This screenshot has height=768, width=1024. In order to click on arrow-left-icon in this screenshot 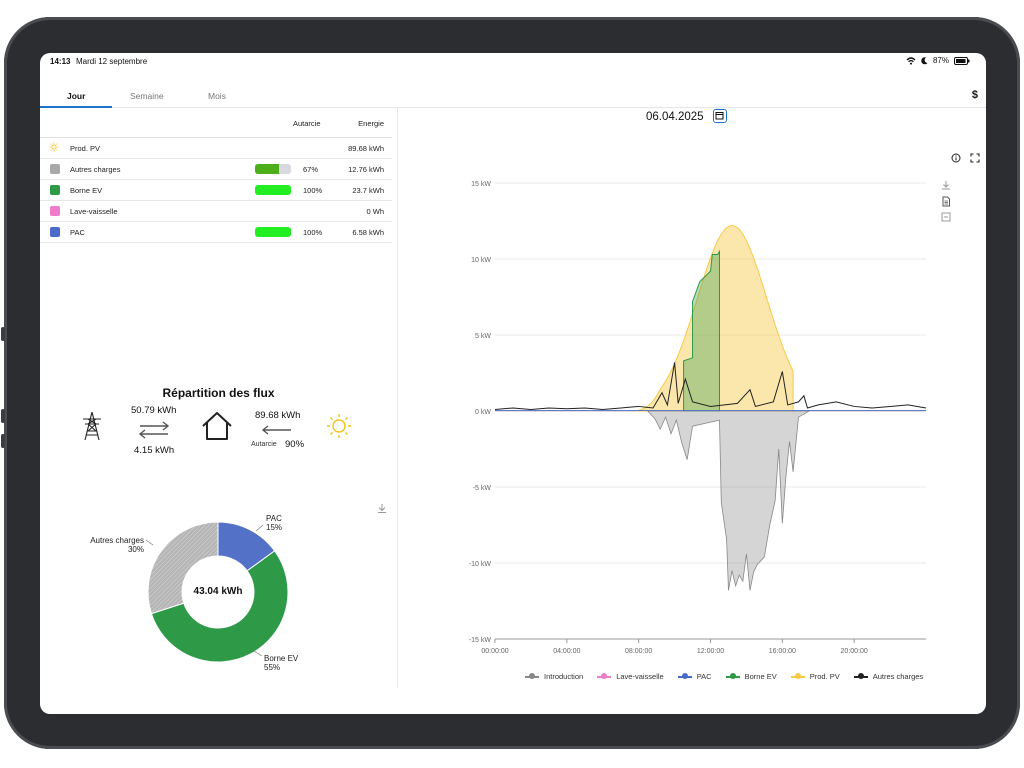, I will do `click(276, 430)`.